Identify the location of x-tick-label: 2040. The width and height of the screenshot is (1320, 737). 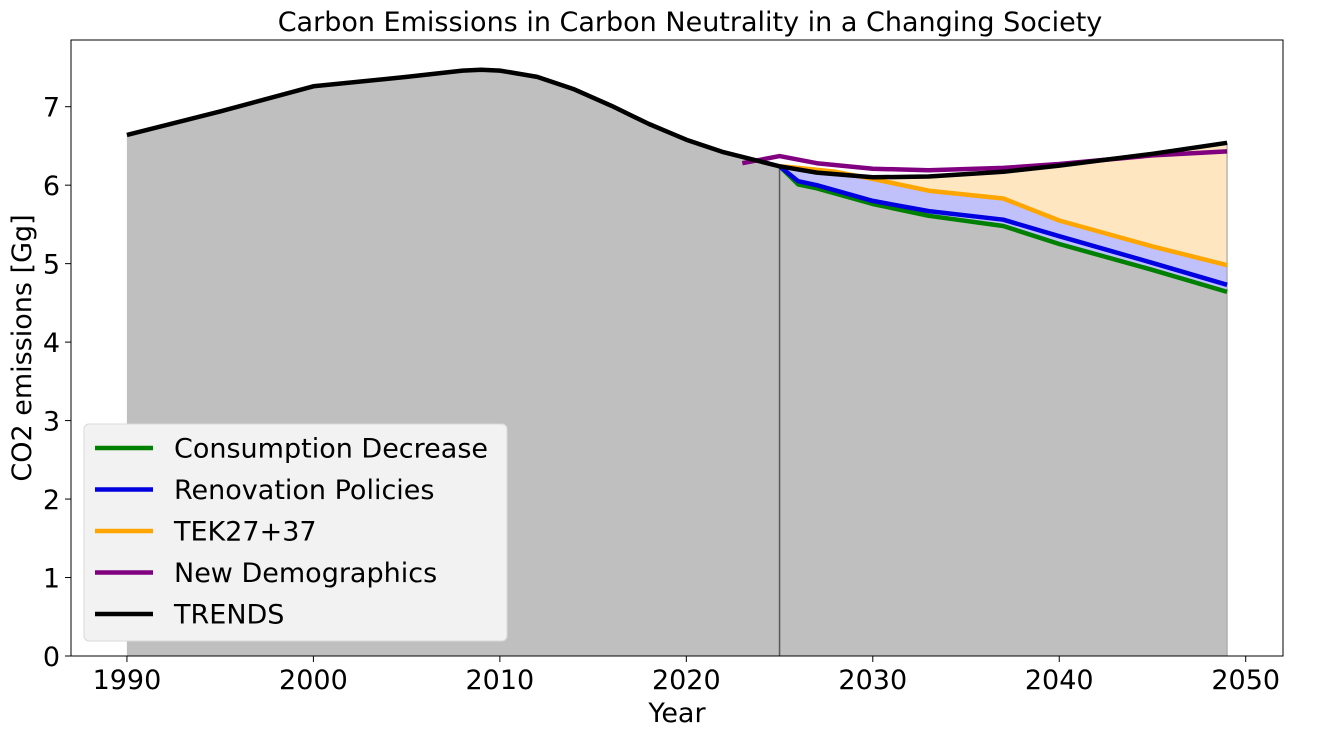
(1059, 680).